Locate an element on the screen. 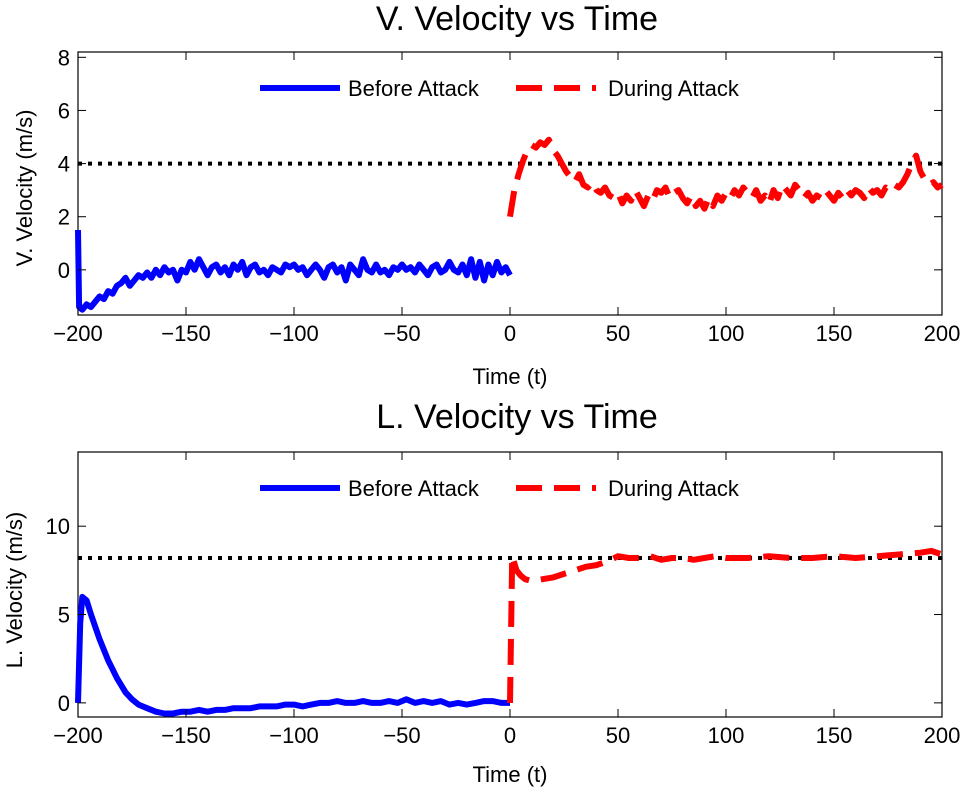  chart-title: L. Velocity vs Time is located at coordinates (517, 417).